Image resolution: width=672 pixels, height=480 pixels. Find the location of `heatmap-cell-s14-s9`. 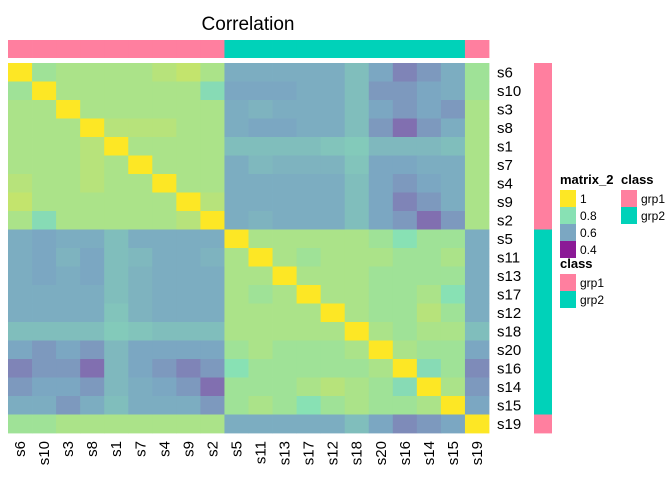

heatmap-cell-s14-s9 is located at coordinates (188, 387).